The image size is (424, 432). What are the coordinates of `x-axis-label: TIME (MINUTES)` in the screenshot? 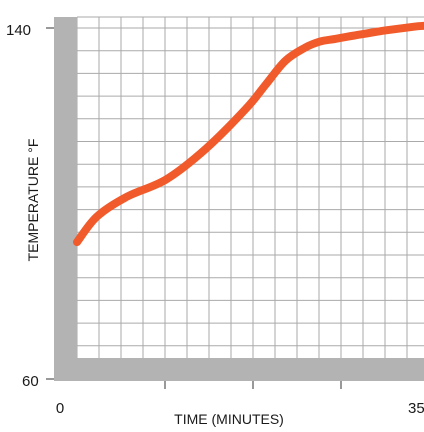 It's located at (229, 419).